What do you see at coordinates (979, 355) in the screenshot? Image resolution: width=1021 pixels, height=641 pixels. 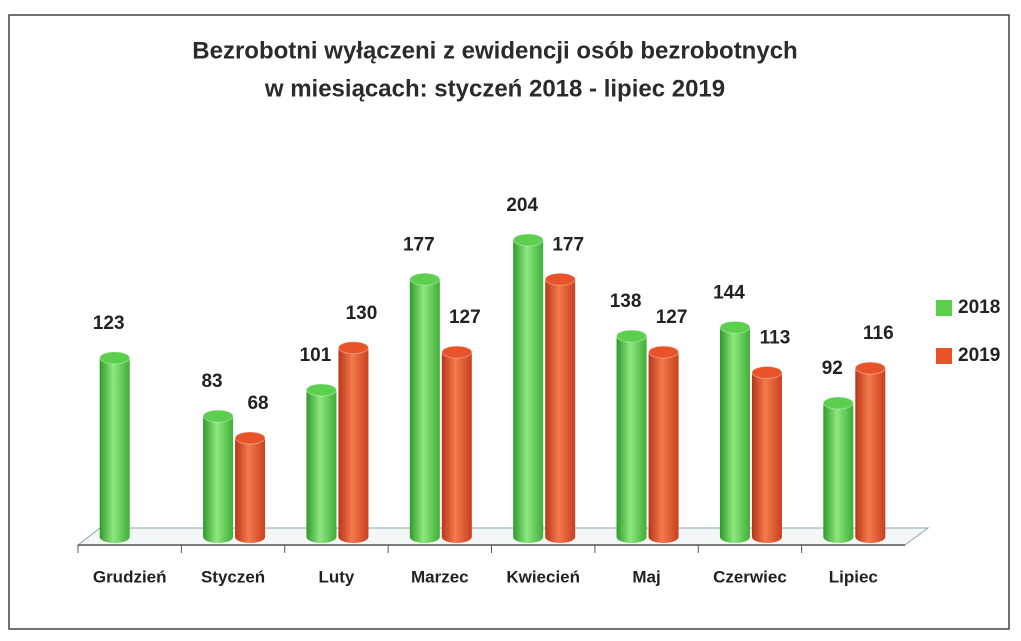 I see `legend-label: 2019` at bounding box center [979, 355].